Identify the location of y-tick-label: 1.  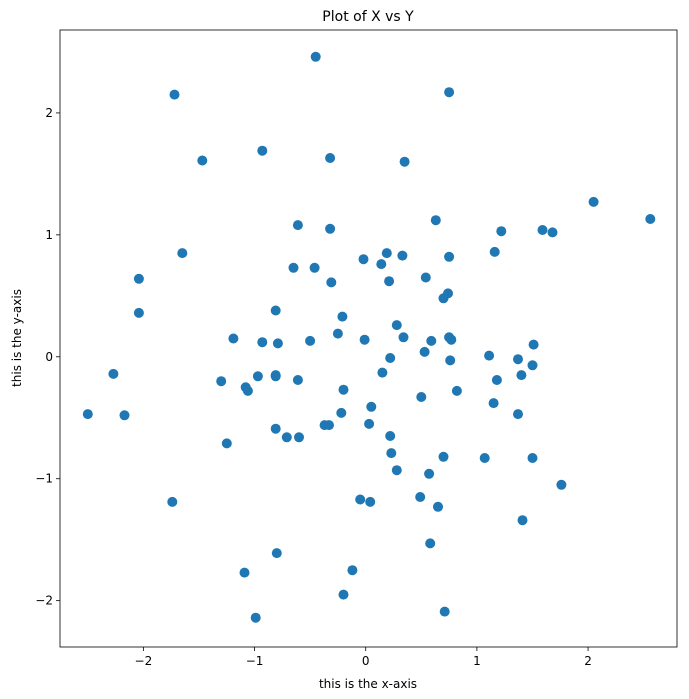
(49, 235).